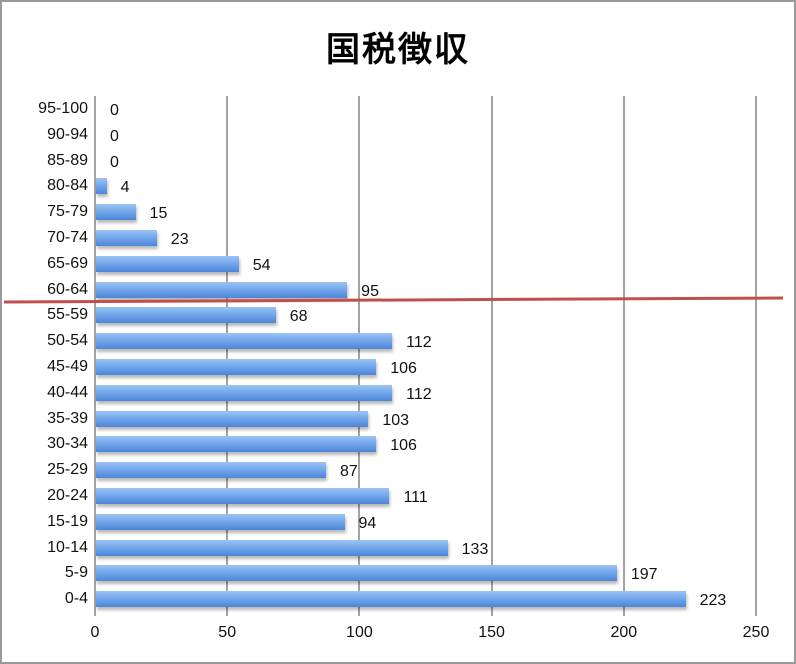 The width and height of the screenshot is (796, 664). I want to click on category-label: 35-39, so click(67, 418).